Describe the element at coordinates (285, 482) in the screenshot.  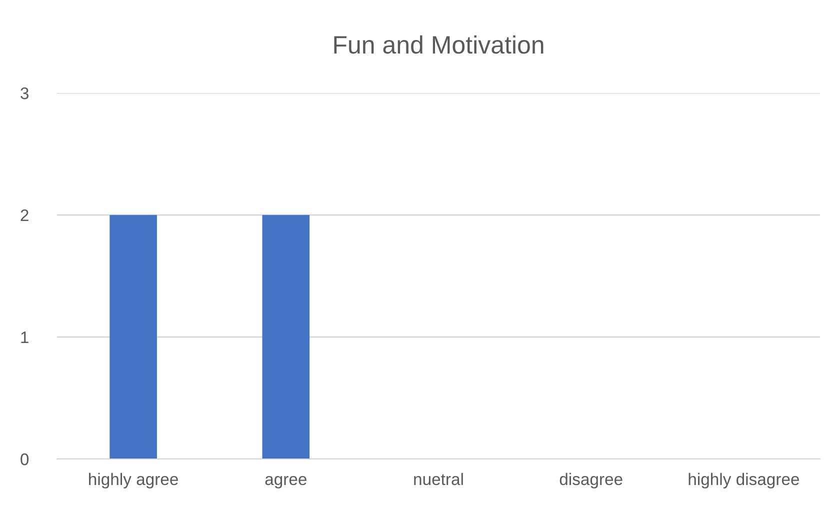
I see `x-tick-label: agree` at that location.